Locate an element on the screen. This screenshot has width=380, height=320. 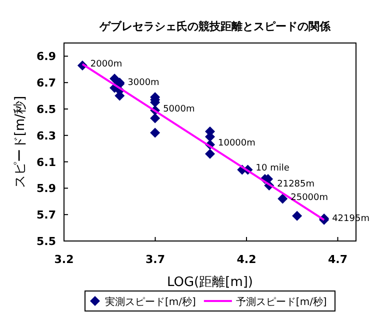
chart-title: ゲブレセラシェ氏の競技距離とスピードの関係 is located at coordinates (215, 26).